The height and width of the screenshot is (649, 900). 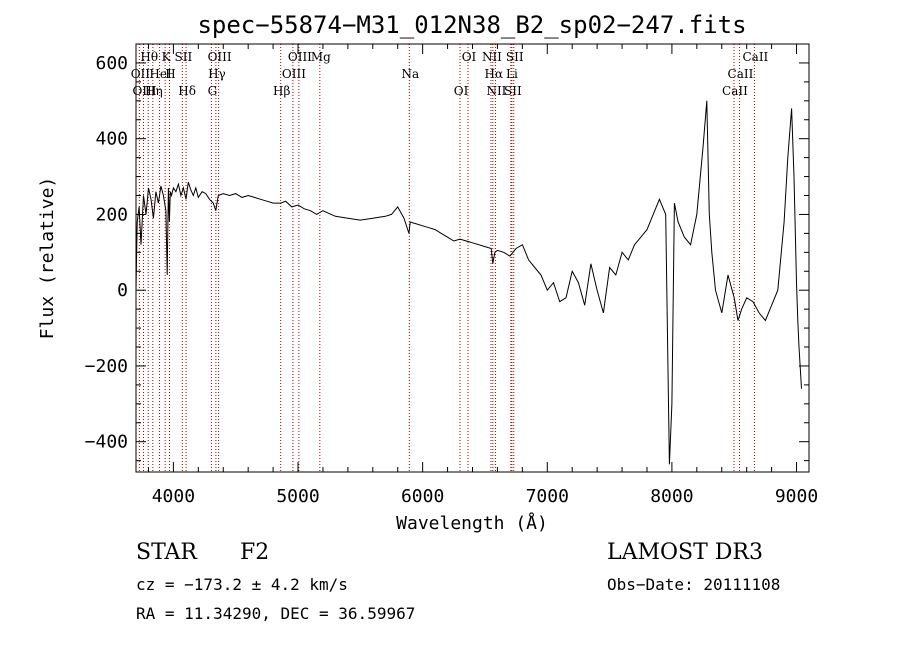 I want to click on y-tick-label: −200, so click(x=106, y=366).